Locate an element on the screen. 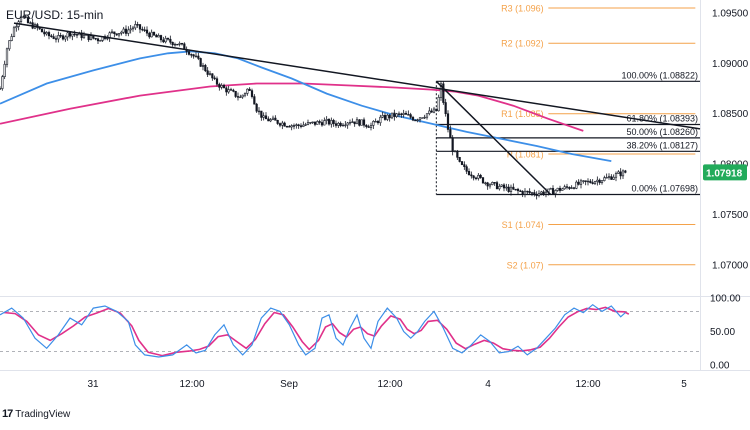  chart-title: EUR/USD: 15-min is located at coordinates (55, 15).